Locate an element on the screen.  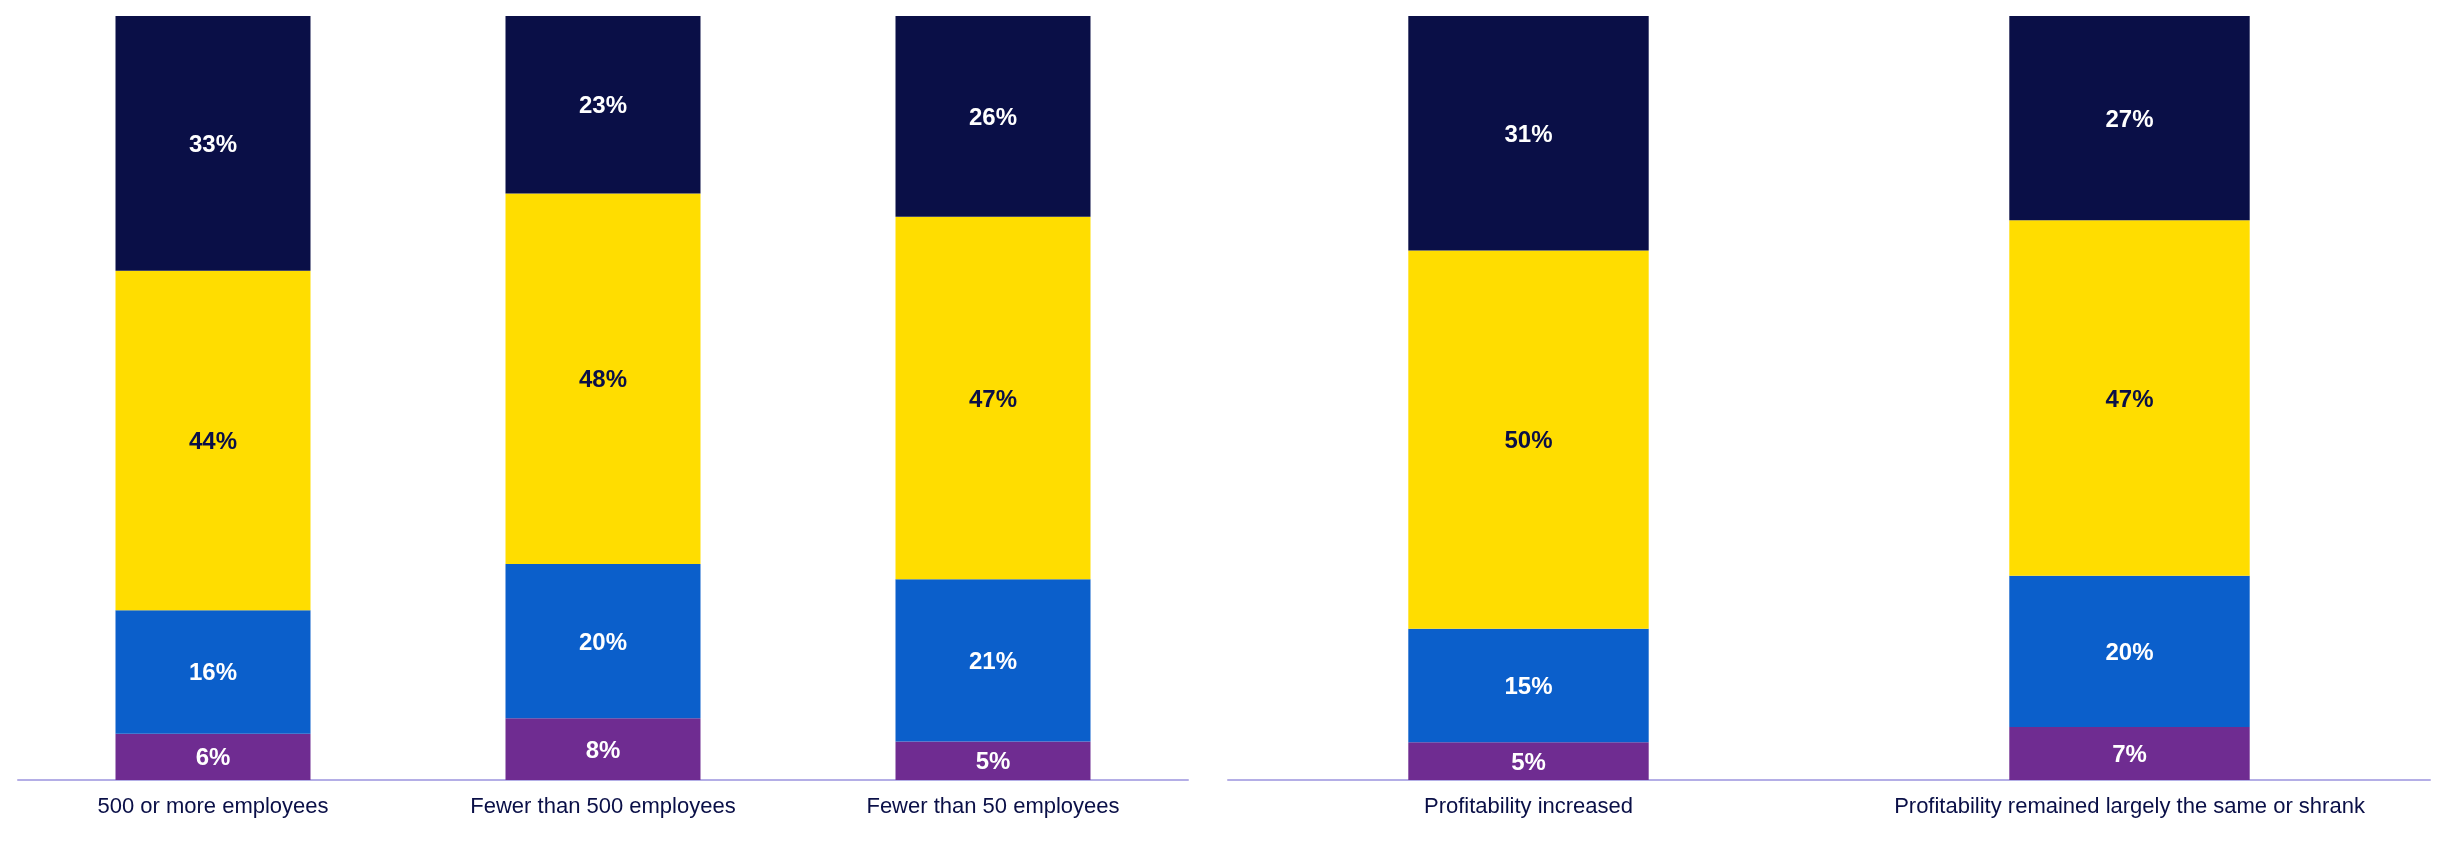
data-label: 27% is located at coordinates (2129, 118).